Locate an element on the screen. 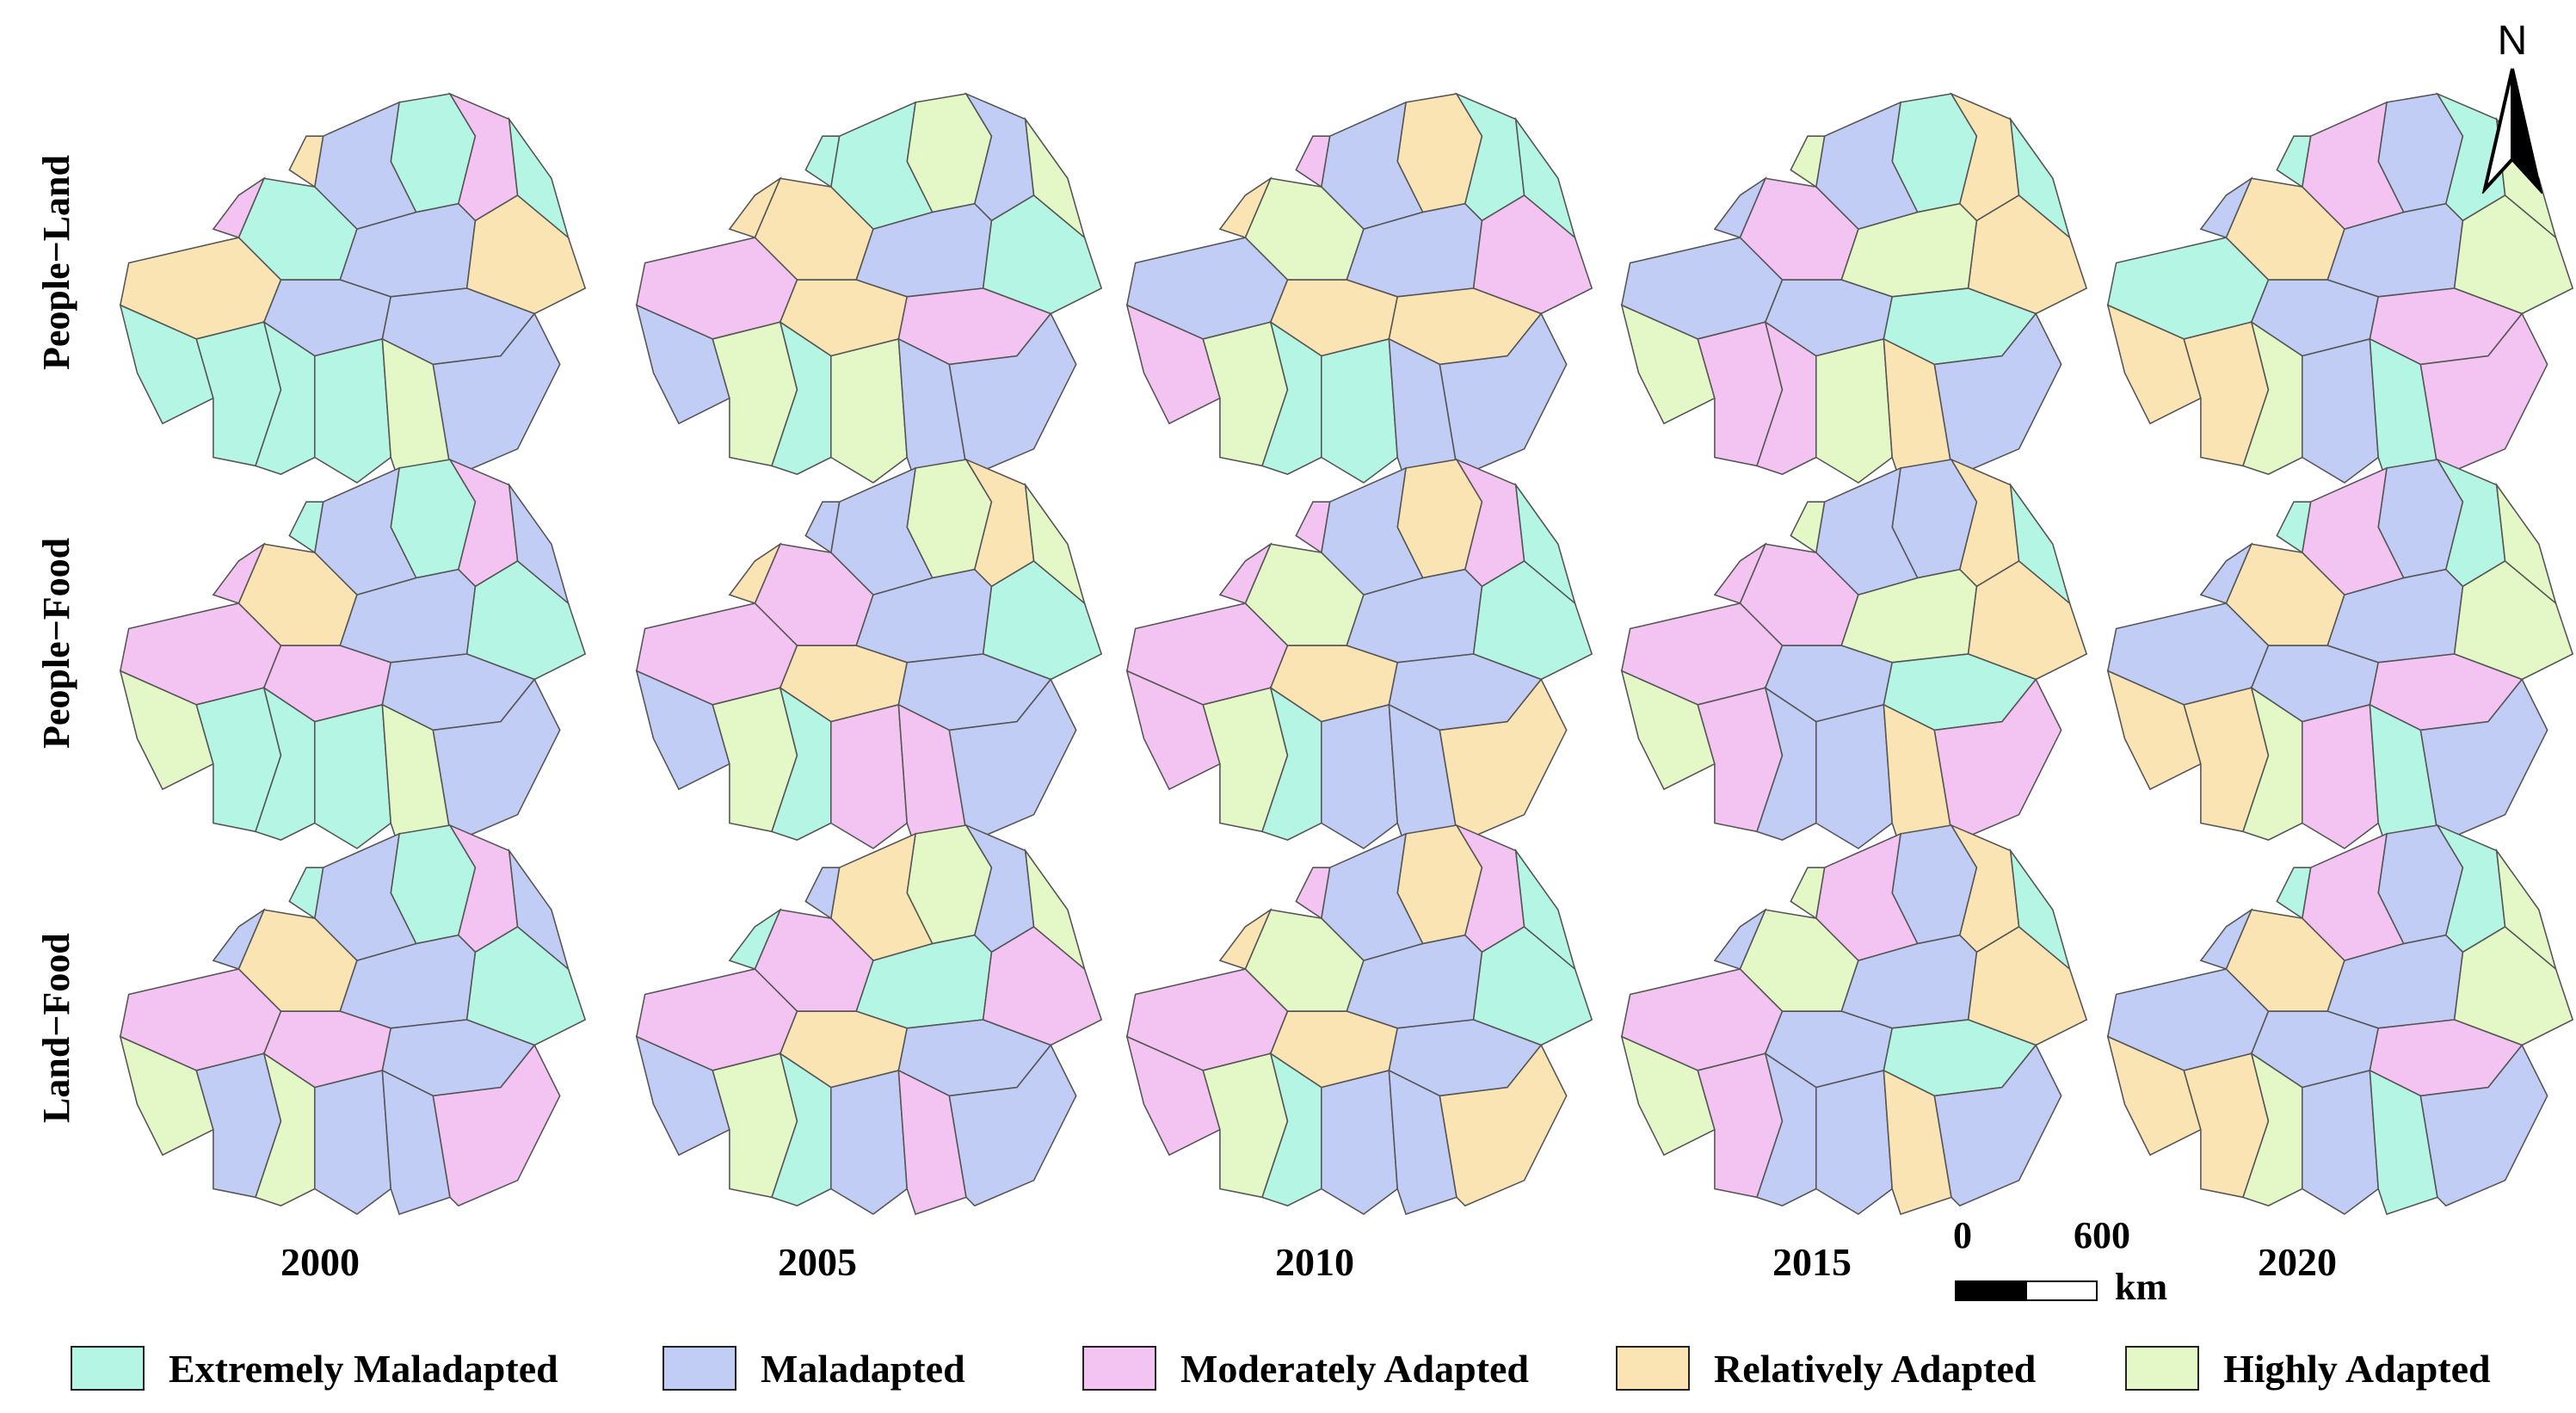 The width and height of the screenshot is (2576, 1413). legend-label: Moderately Adapted is located at coordinates (1355, 1368).